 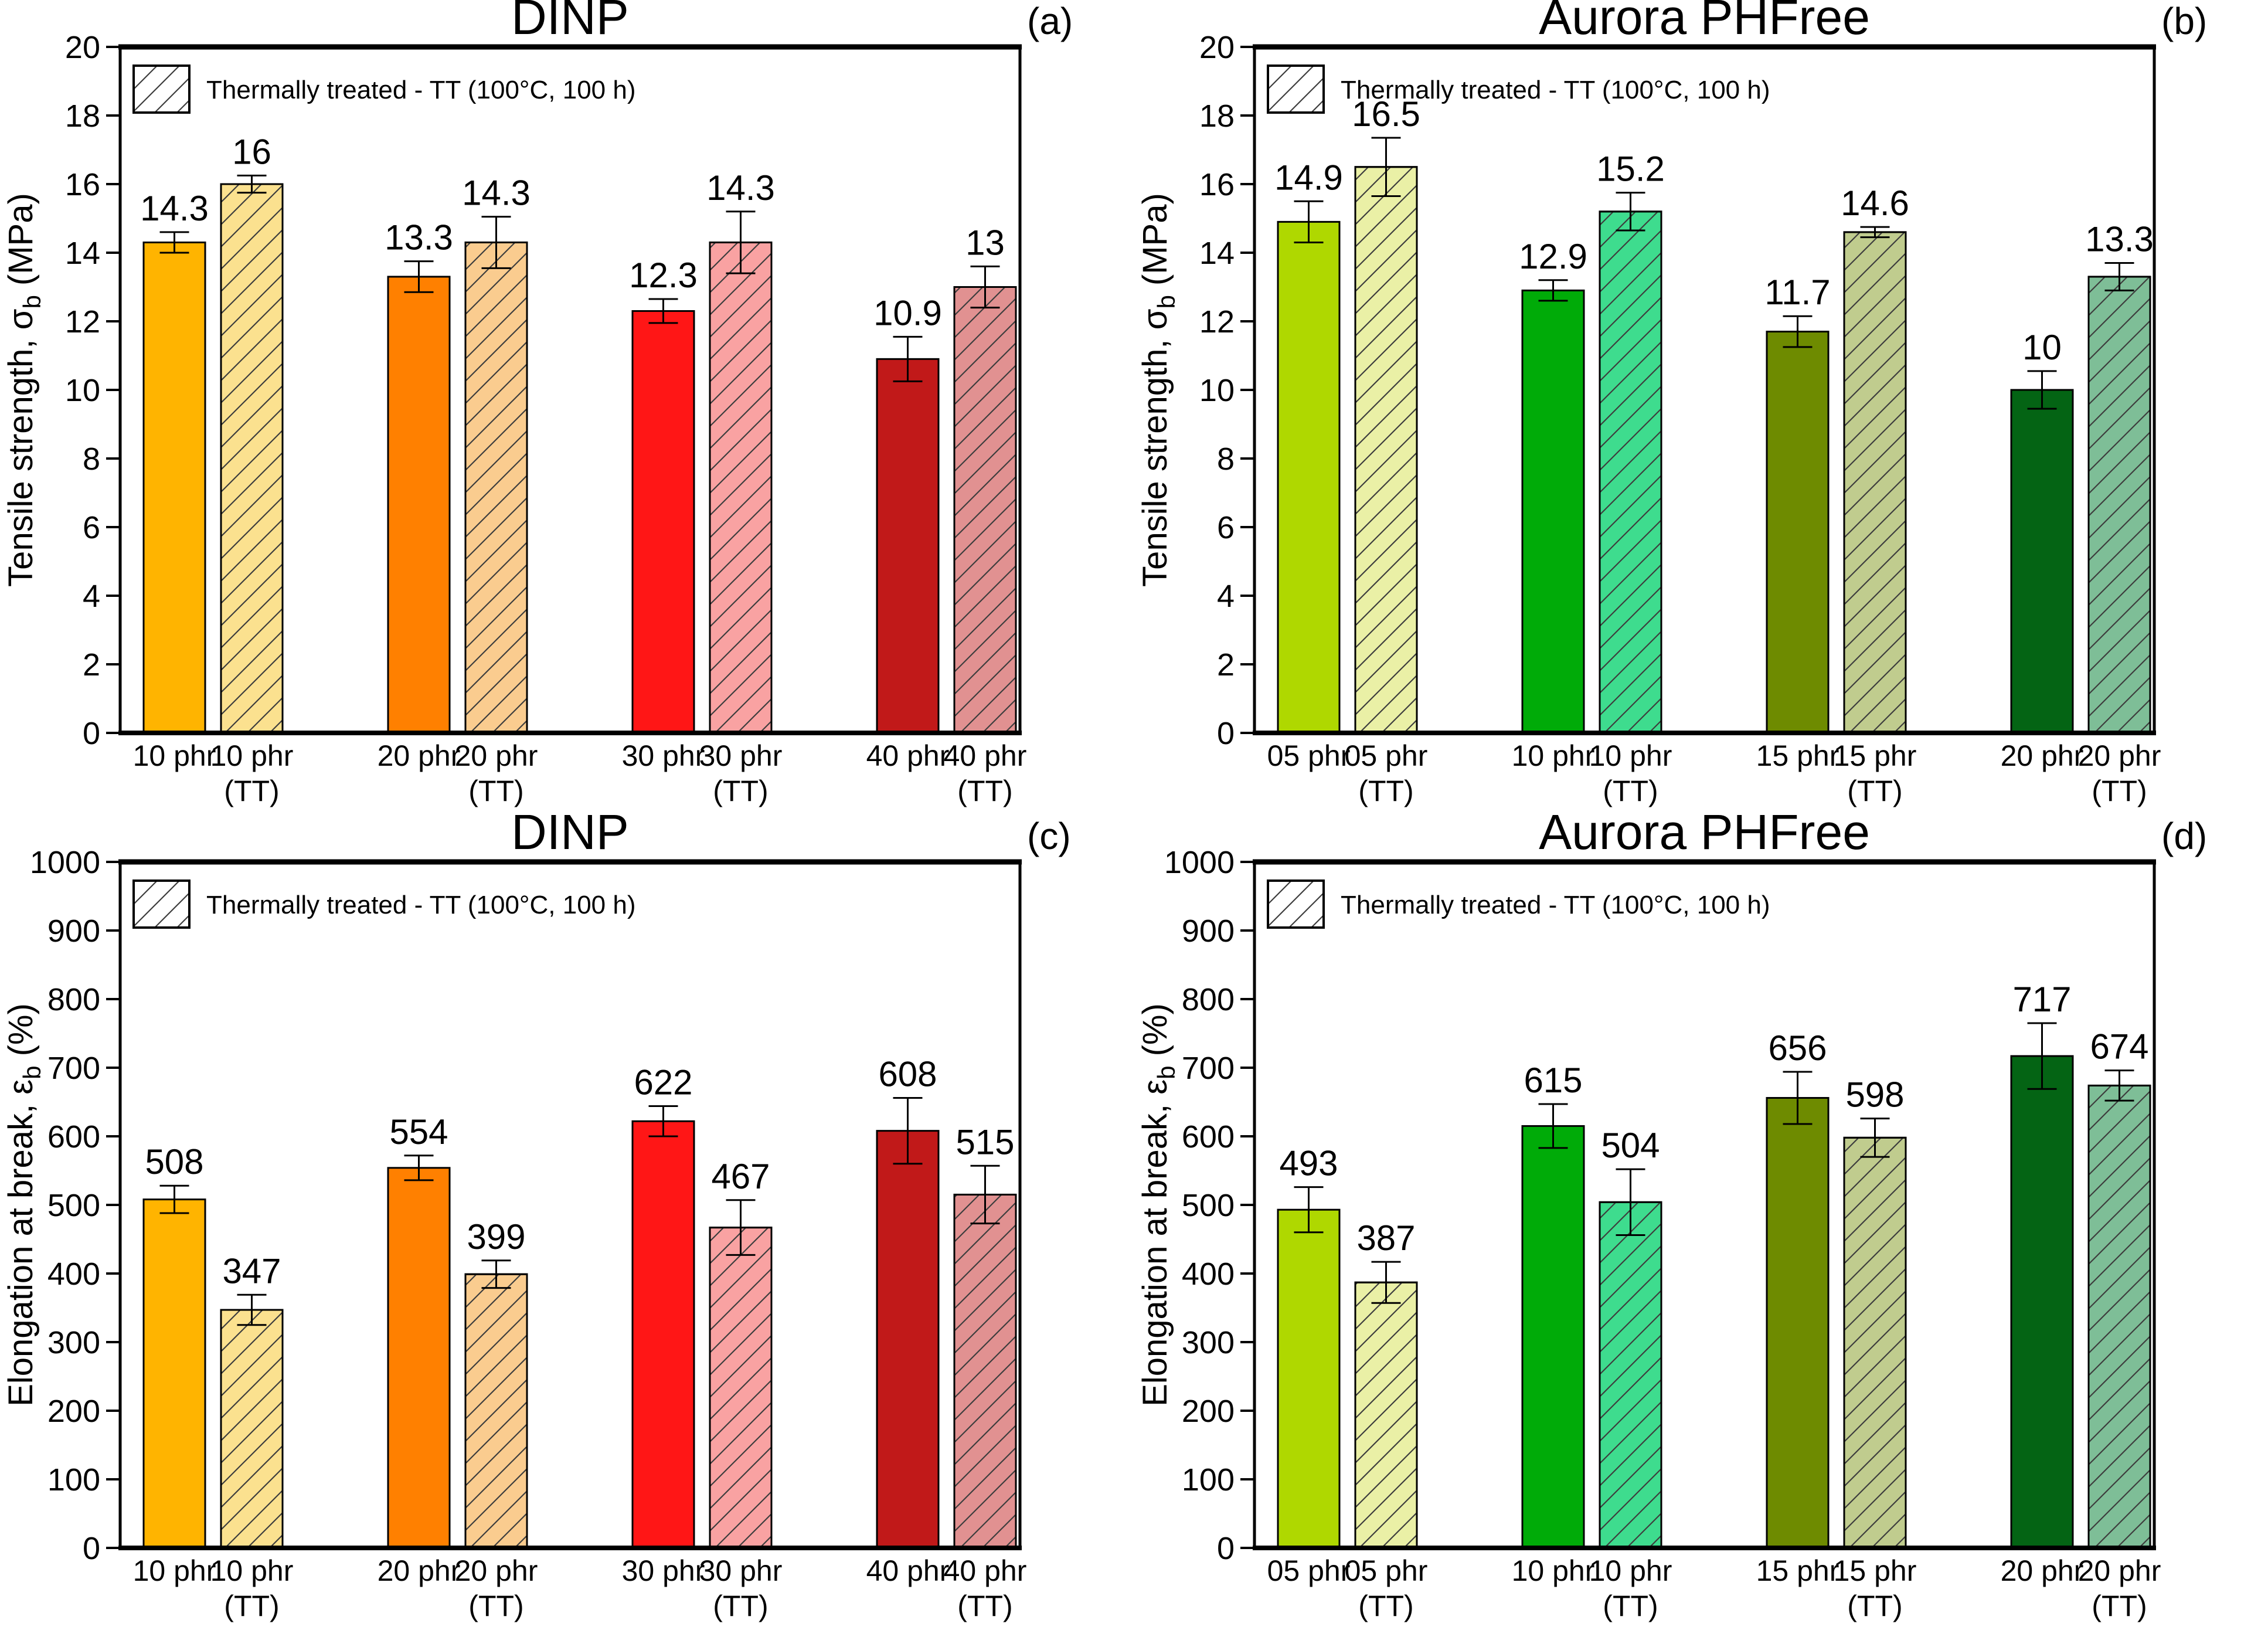 I want to click on bar-value-label: 347, so click(x=252, y=1271).